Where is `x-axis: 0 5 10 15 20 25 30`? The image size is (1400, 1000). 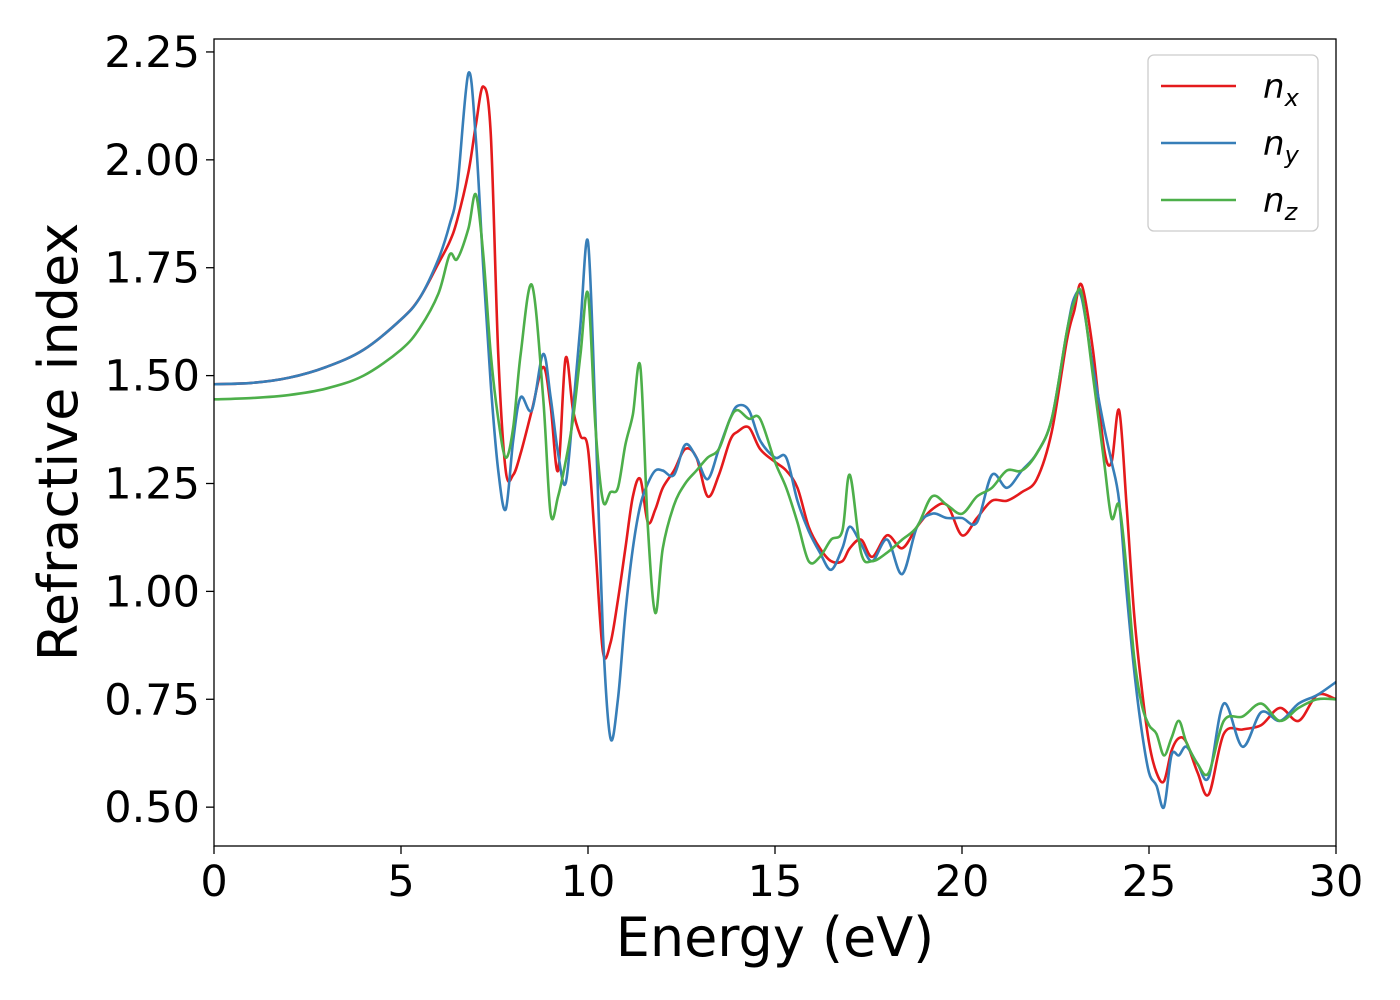
x-axis: 0 5 10 15 20 25 30 is located at coordinates (781, 876).